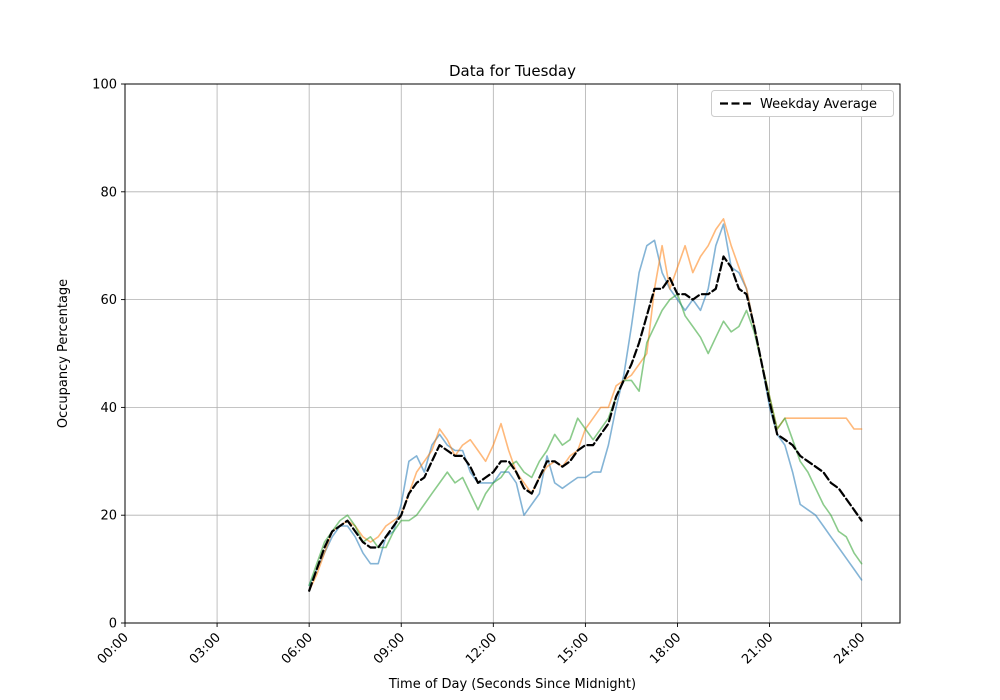 This screenshot has height=700, width=1000. What do you see at coordinates (481, 648) in the screenshot?
I see `x-tick-label: 12:00` at bounding box center [481, 648].